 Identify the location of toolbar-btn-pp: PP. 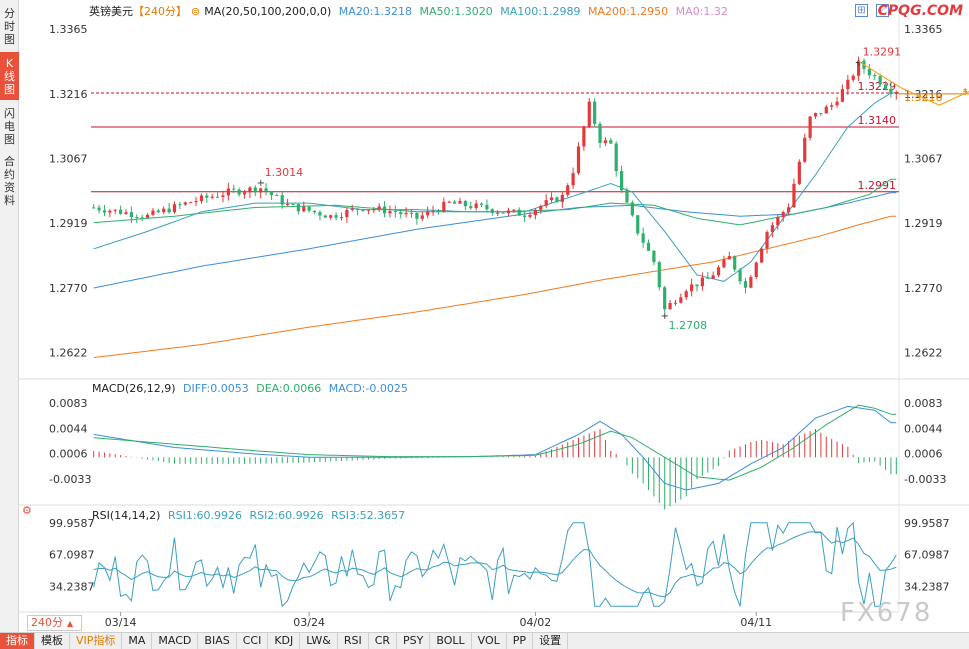
(520, 641).